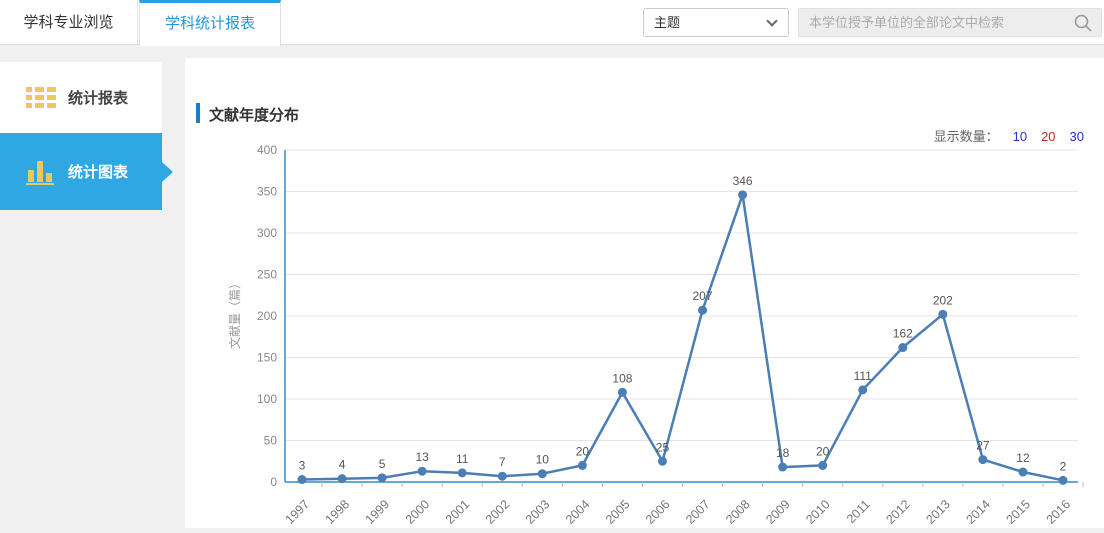 The width and height of the screenshot is (1104, 533). What do you see at coordinates (302, 466) in the screenshot?
I see `svg-text: 3` at bounding box center [302, 466].